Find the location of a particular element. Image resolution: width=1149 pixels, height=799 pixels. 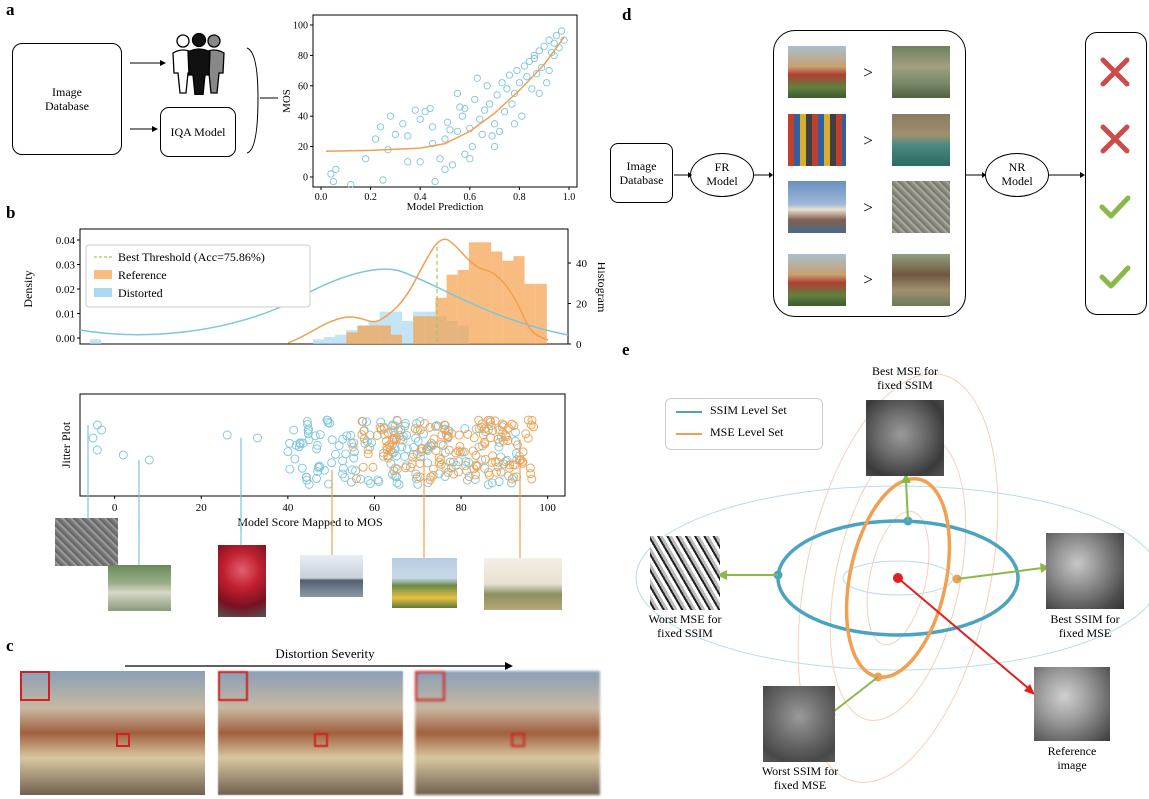

legend-threshold: Best Threshold (Acc=75.86%) is located at coordinates (191, 257).